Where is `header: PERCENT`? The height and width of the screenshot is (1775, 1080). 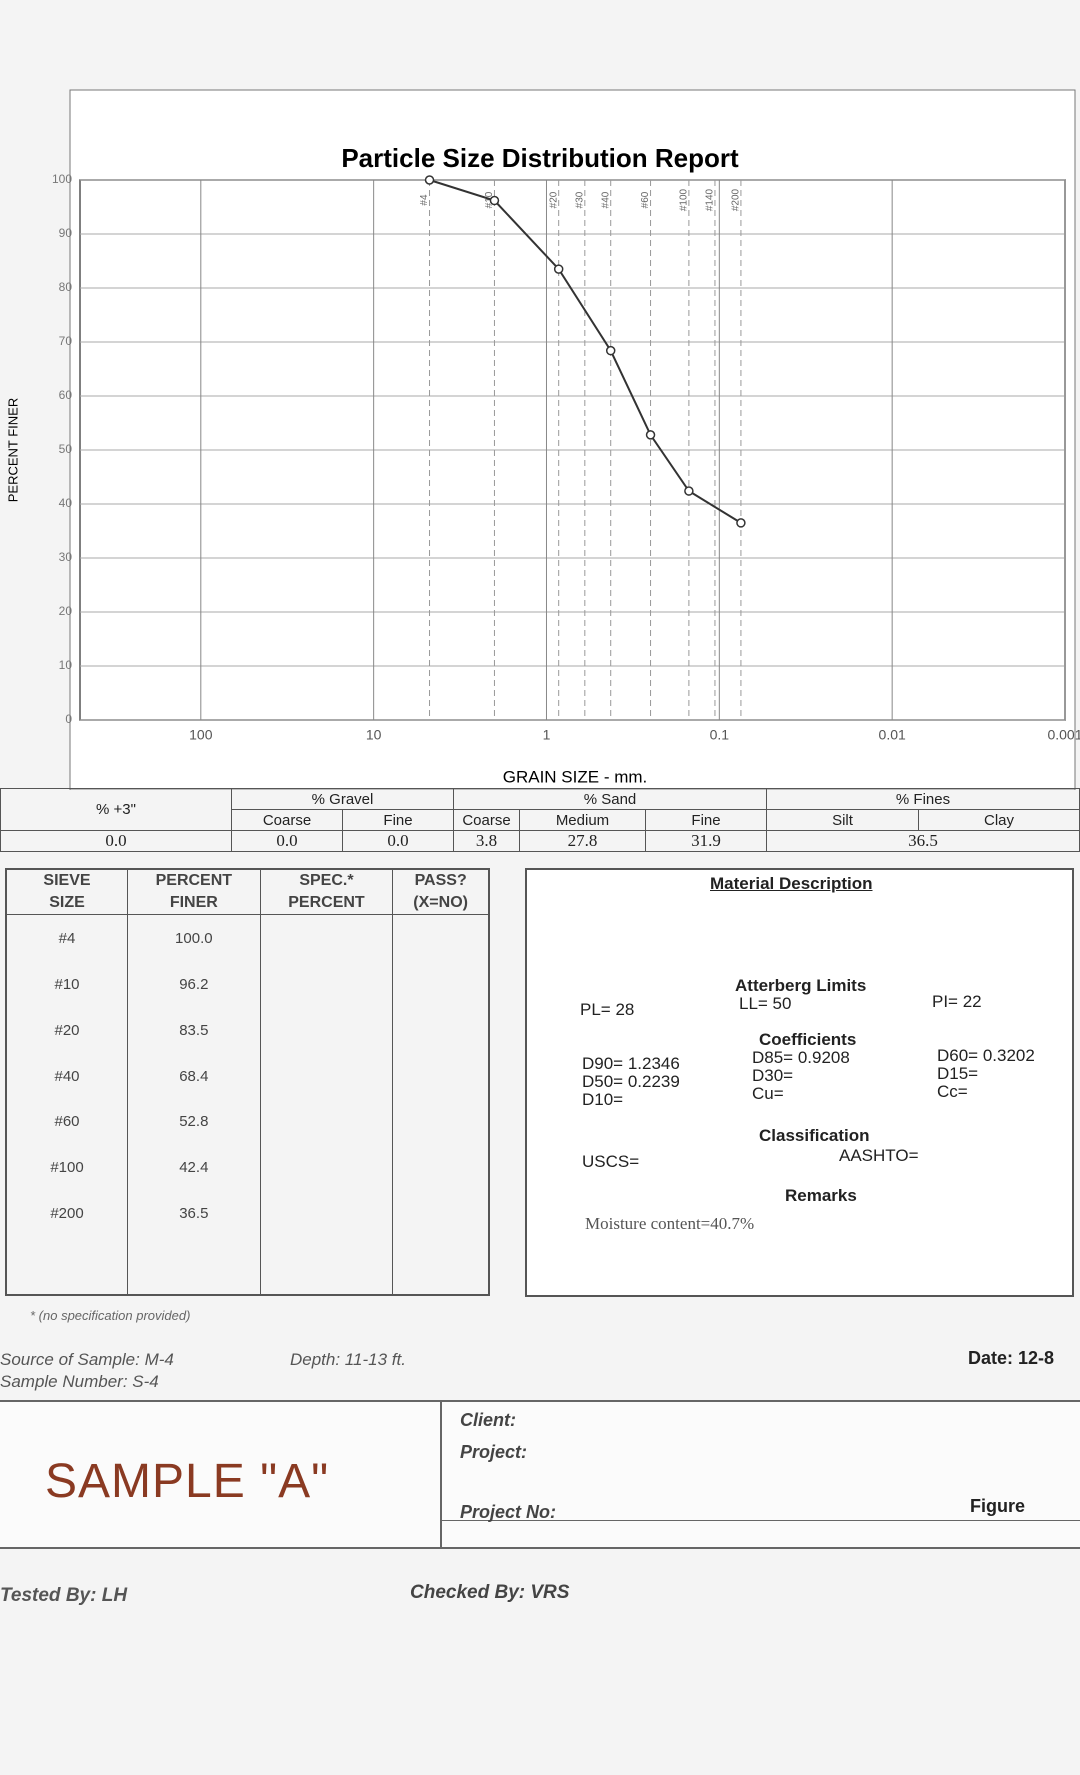 header: PERCENT is located at coordinates (194, 880).